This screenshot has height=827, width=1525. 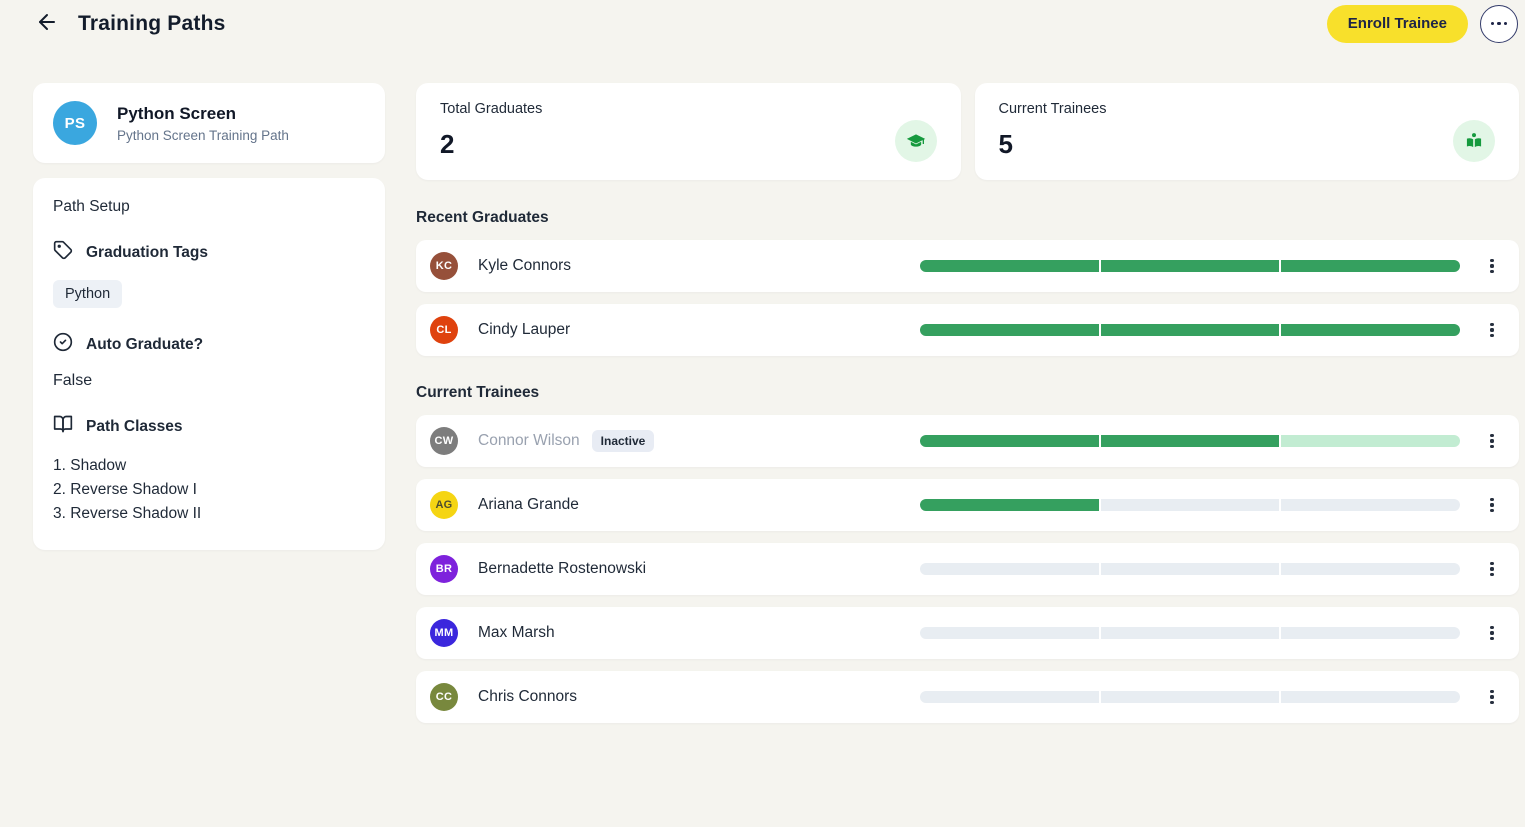 I want to click on total-graduates-value: 2, so click(x=447, y=144).